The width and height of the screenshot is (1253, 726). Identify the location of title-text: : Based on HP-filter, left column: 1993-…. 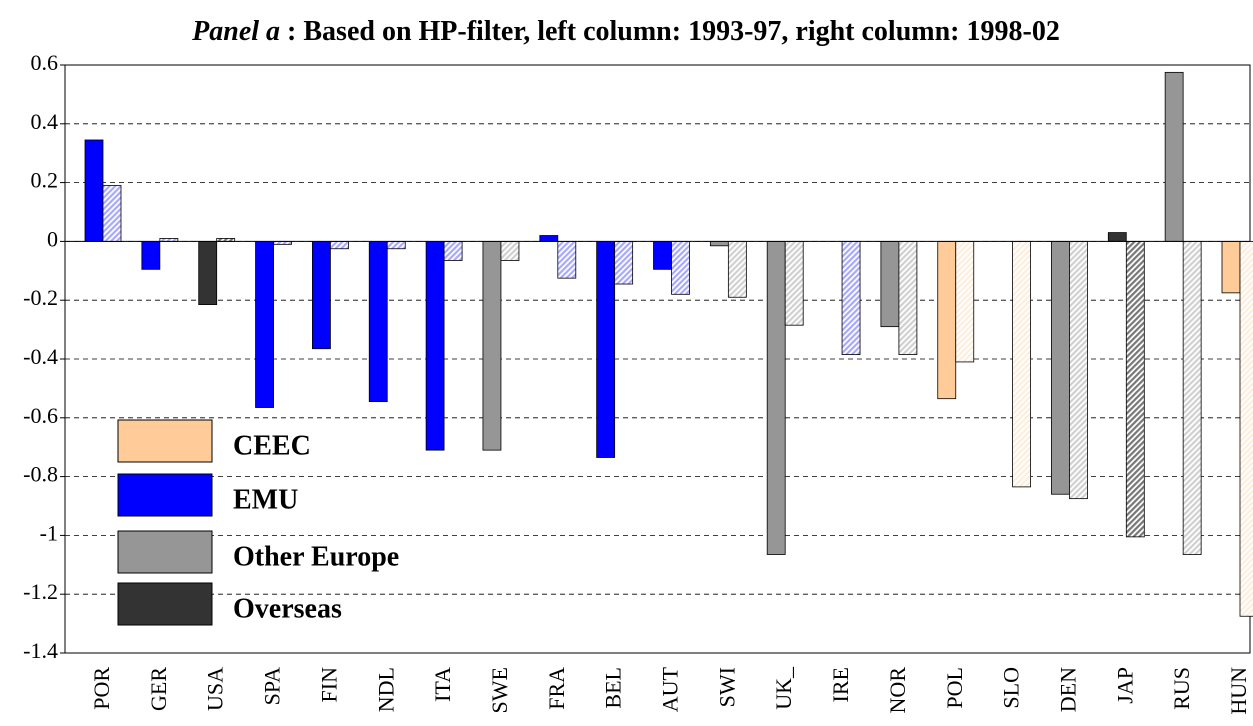
(670, 31).